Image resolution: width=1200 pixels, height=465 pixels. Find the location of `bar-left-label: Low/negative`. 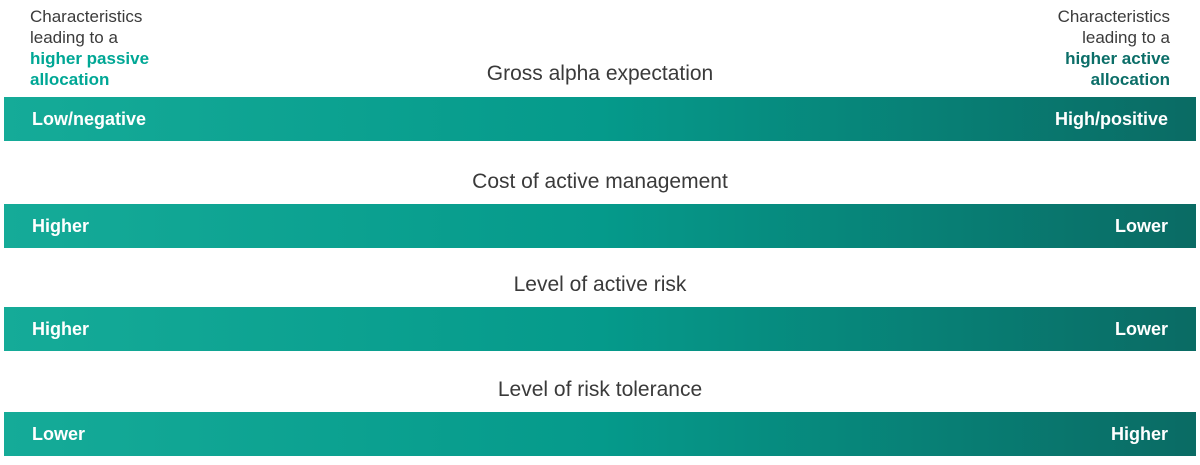

bar-left-label: Low/negative is located at coordinates (89, 118).